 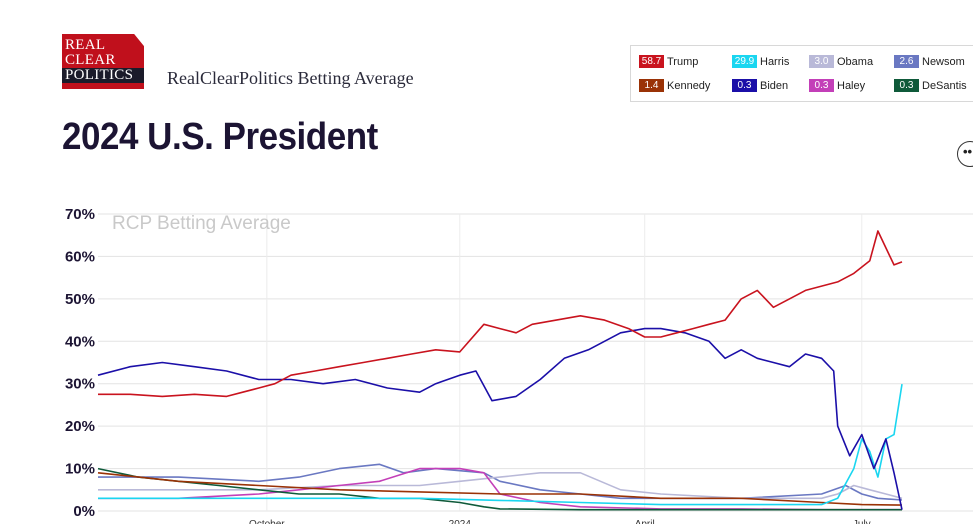 I want to click on legend-value: 1.4, so click(x=651, y=85).